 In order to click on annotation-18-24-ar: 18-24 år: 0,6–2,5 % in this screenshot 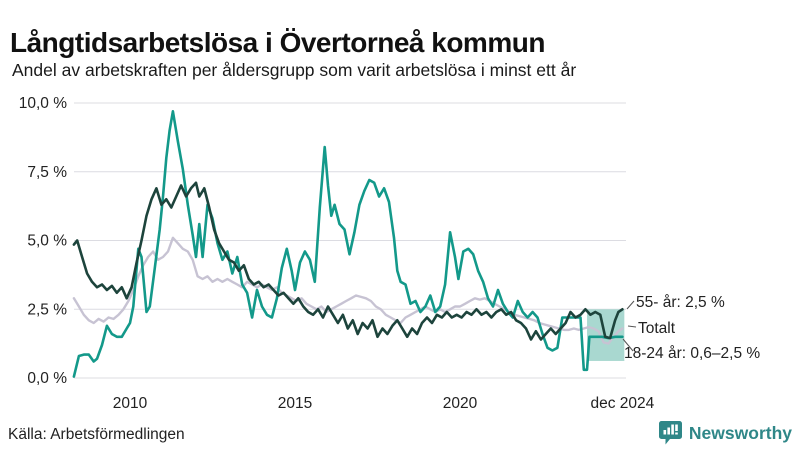, I will do `click(692, 353)`.